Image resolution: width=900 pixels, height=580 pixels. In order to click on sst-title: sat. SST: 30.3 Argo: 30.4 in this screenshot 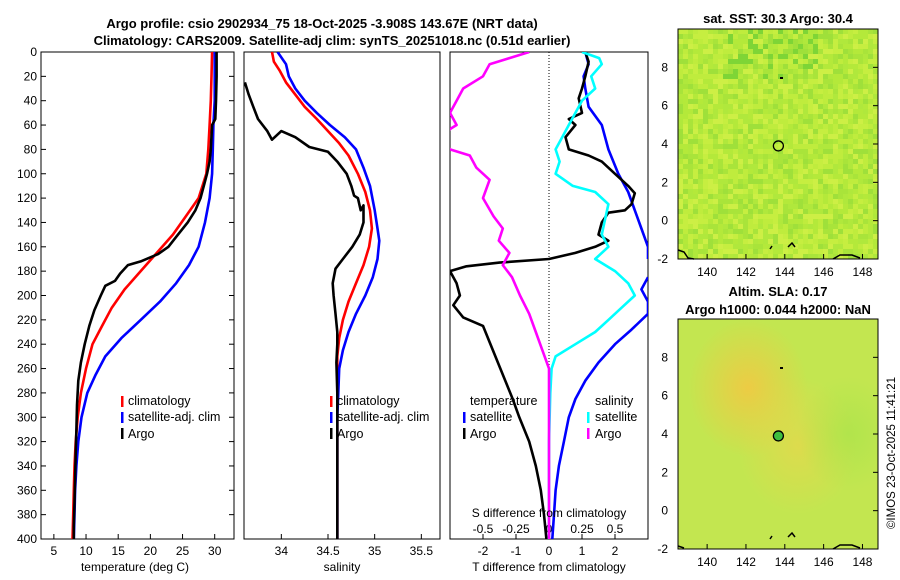, I will do `click(778, 18)`.